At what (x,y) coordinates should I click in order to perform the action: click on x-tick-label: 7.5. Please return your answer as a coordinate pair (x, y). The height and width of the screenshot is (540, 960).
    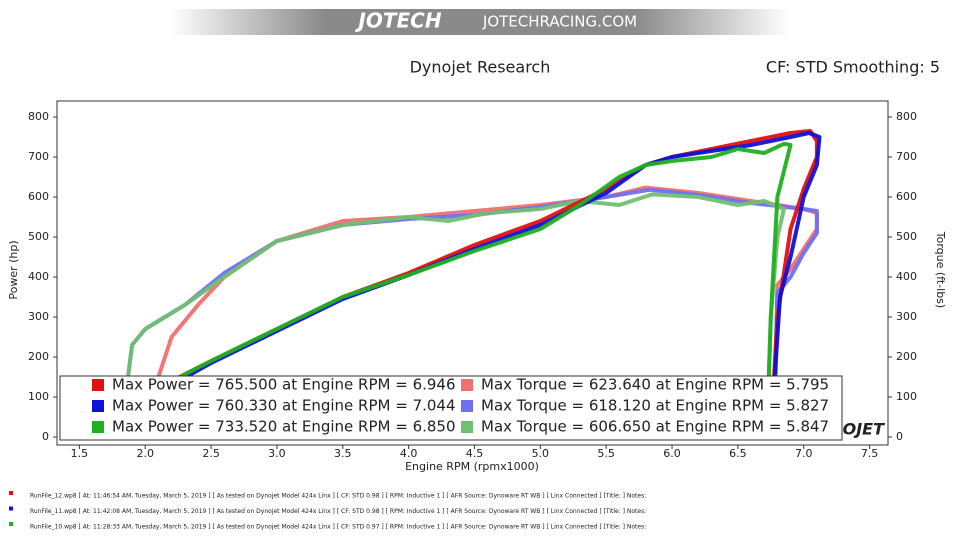
    Looking at the image, I should click on (870, 453).